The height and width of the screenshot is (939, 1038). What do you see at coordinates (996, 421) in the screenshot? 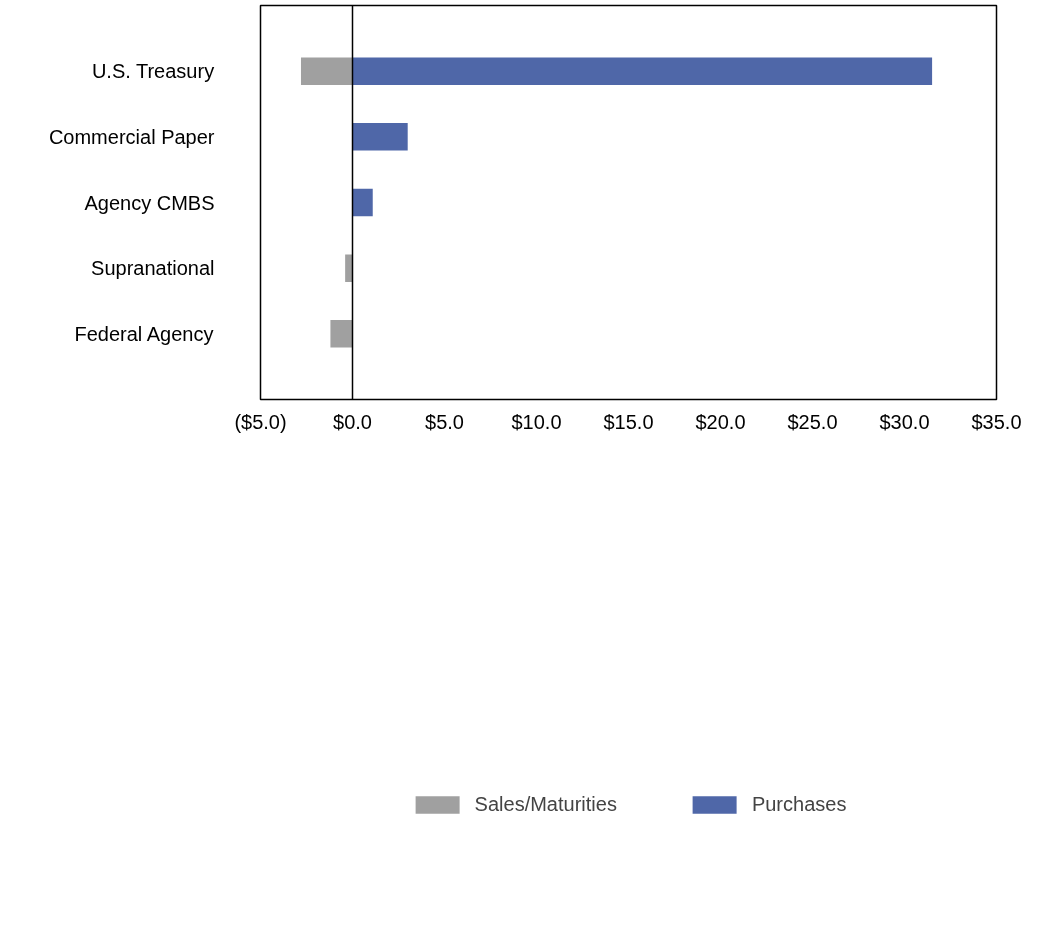
I see `x-tick-label: $35.0` at bounding box center [996, 421].